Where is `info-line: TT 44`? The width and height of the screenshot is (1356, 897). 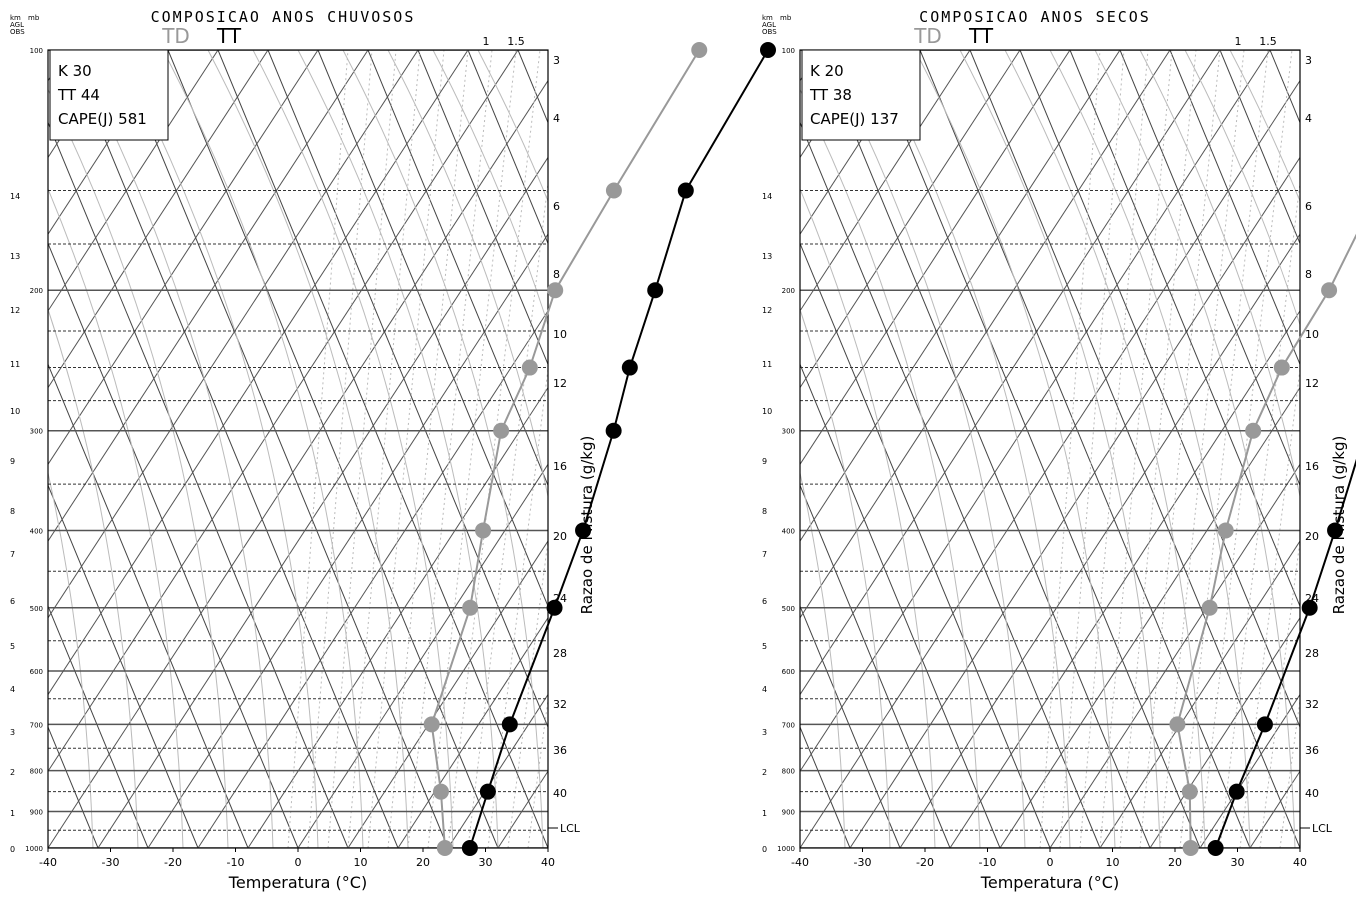 info-line: TT 44 is located at coordinates (78, 95).